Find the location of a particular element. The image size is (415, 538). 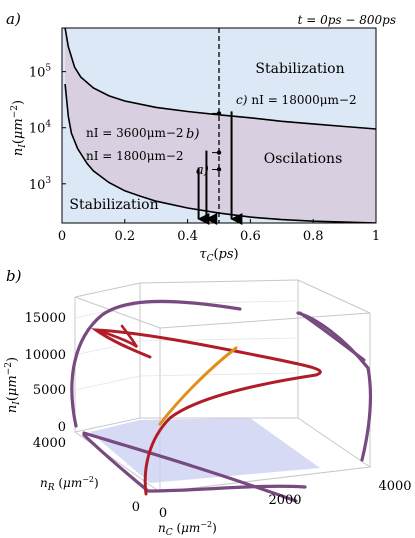

panel-a-label: a) is located at coordinates (13, 19).